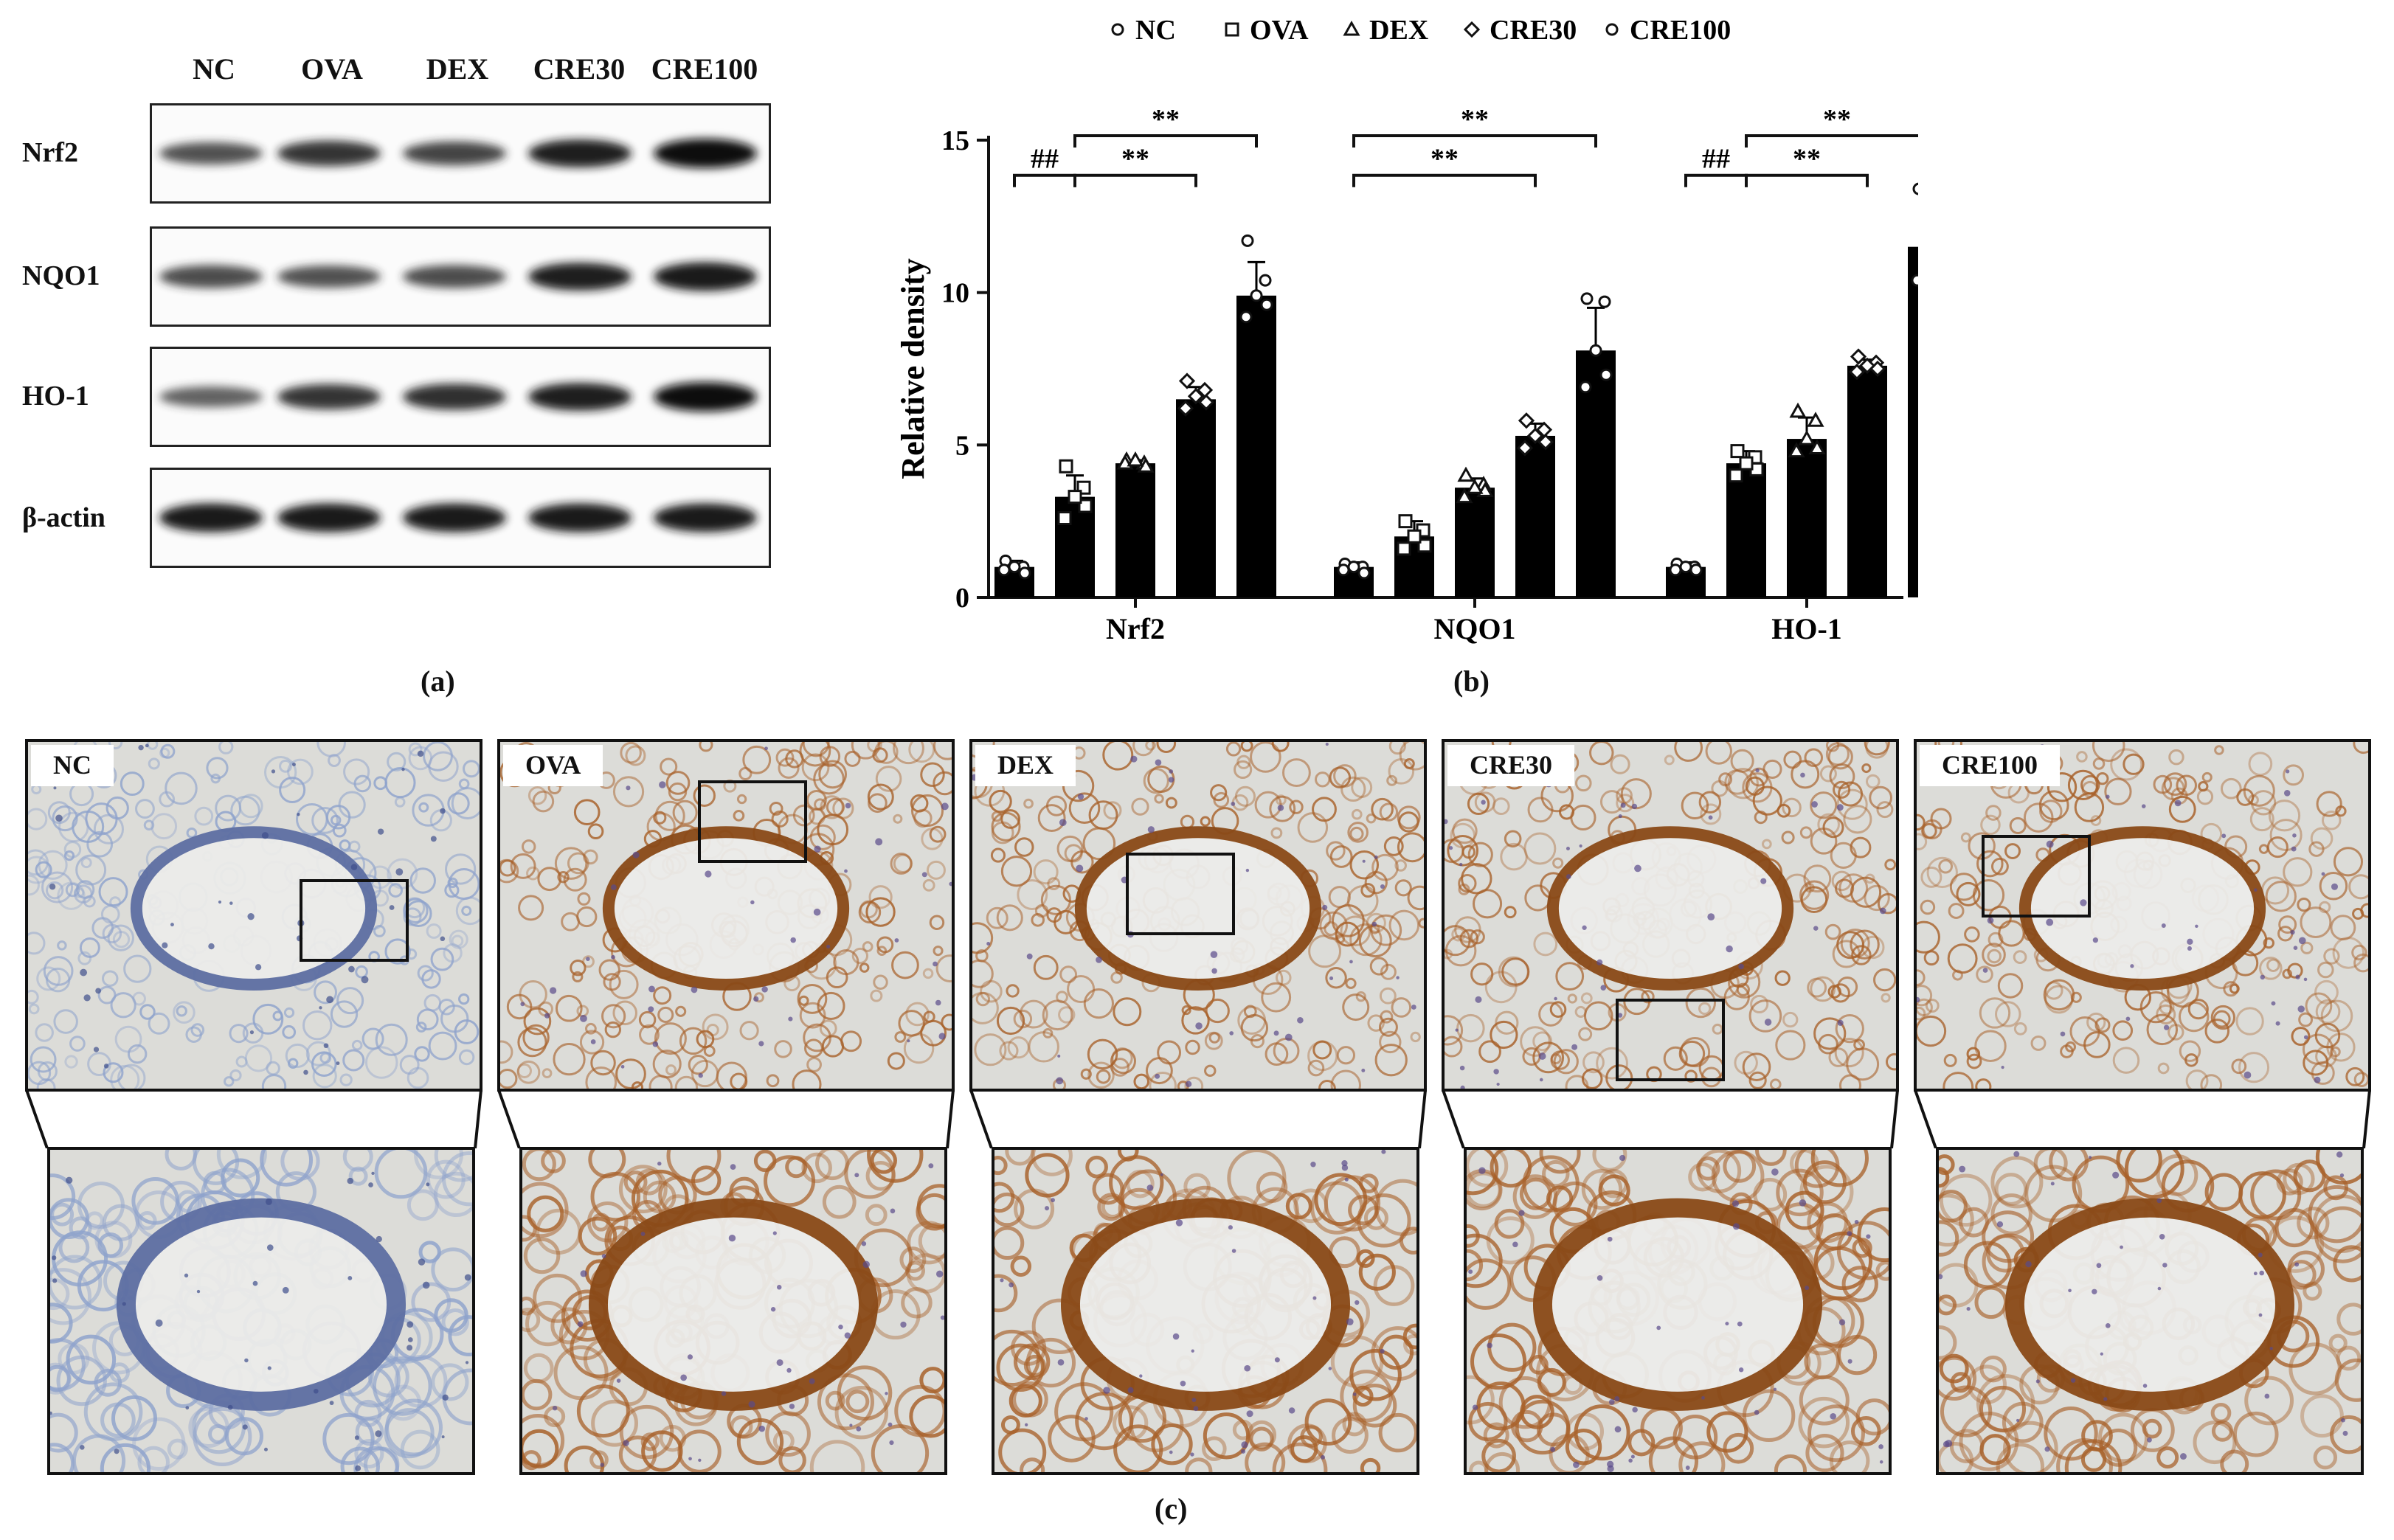 The width and height of the screenshot is (2394, 1540). Describe the element at coordinates (726, 916) in the screenshot. I see `ihc-overview-image: OVA` at that location.